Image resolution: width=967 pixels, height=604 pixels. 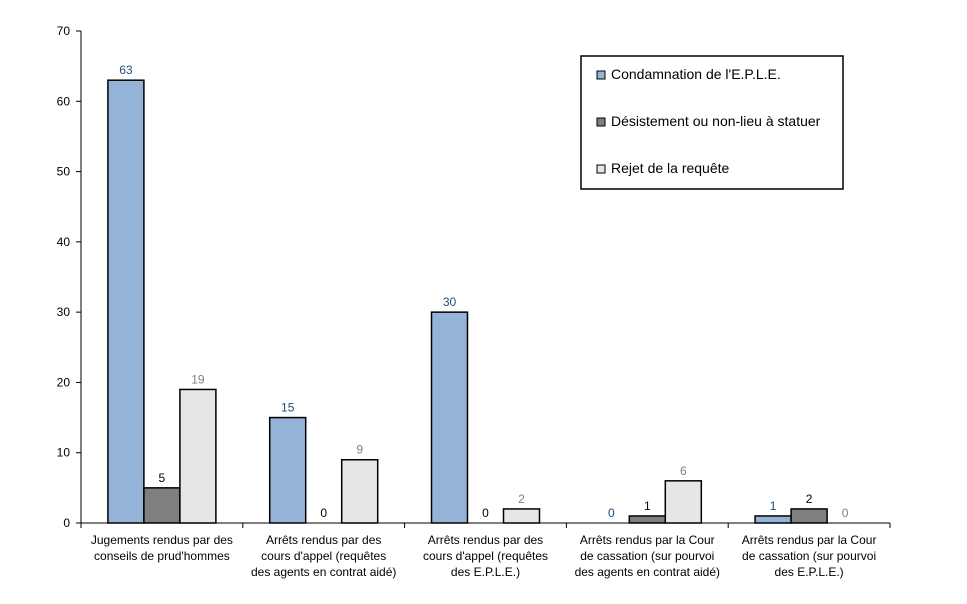 I want to click on y-tick-label: 20, so click(x=64, y=382).